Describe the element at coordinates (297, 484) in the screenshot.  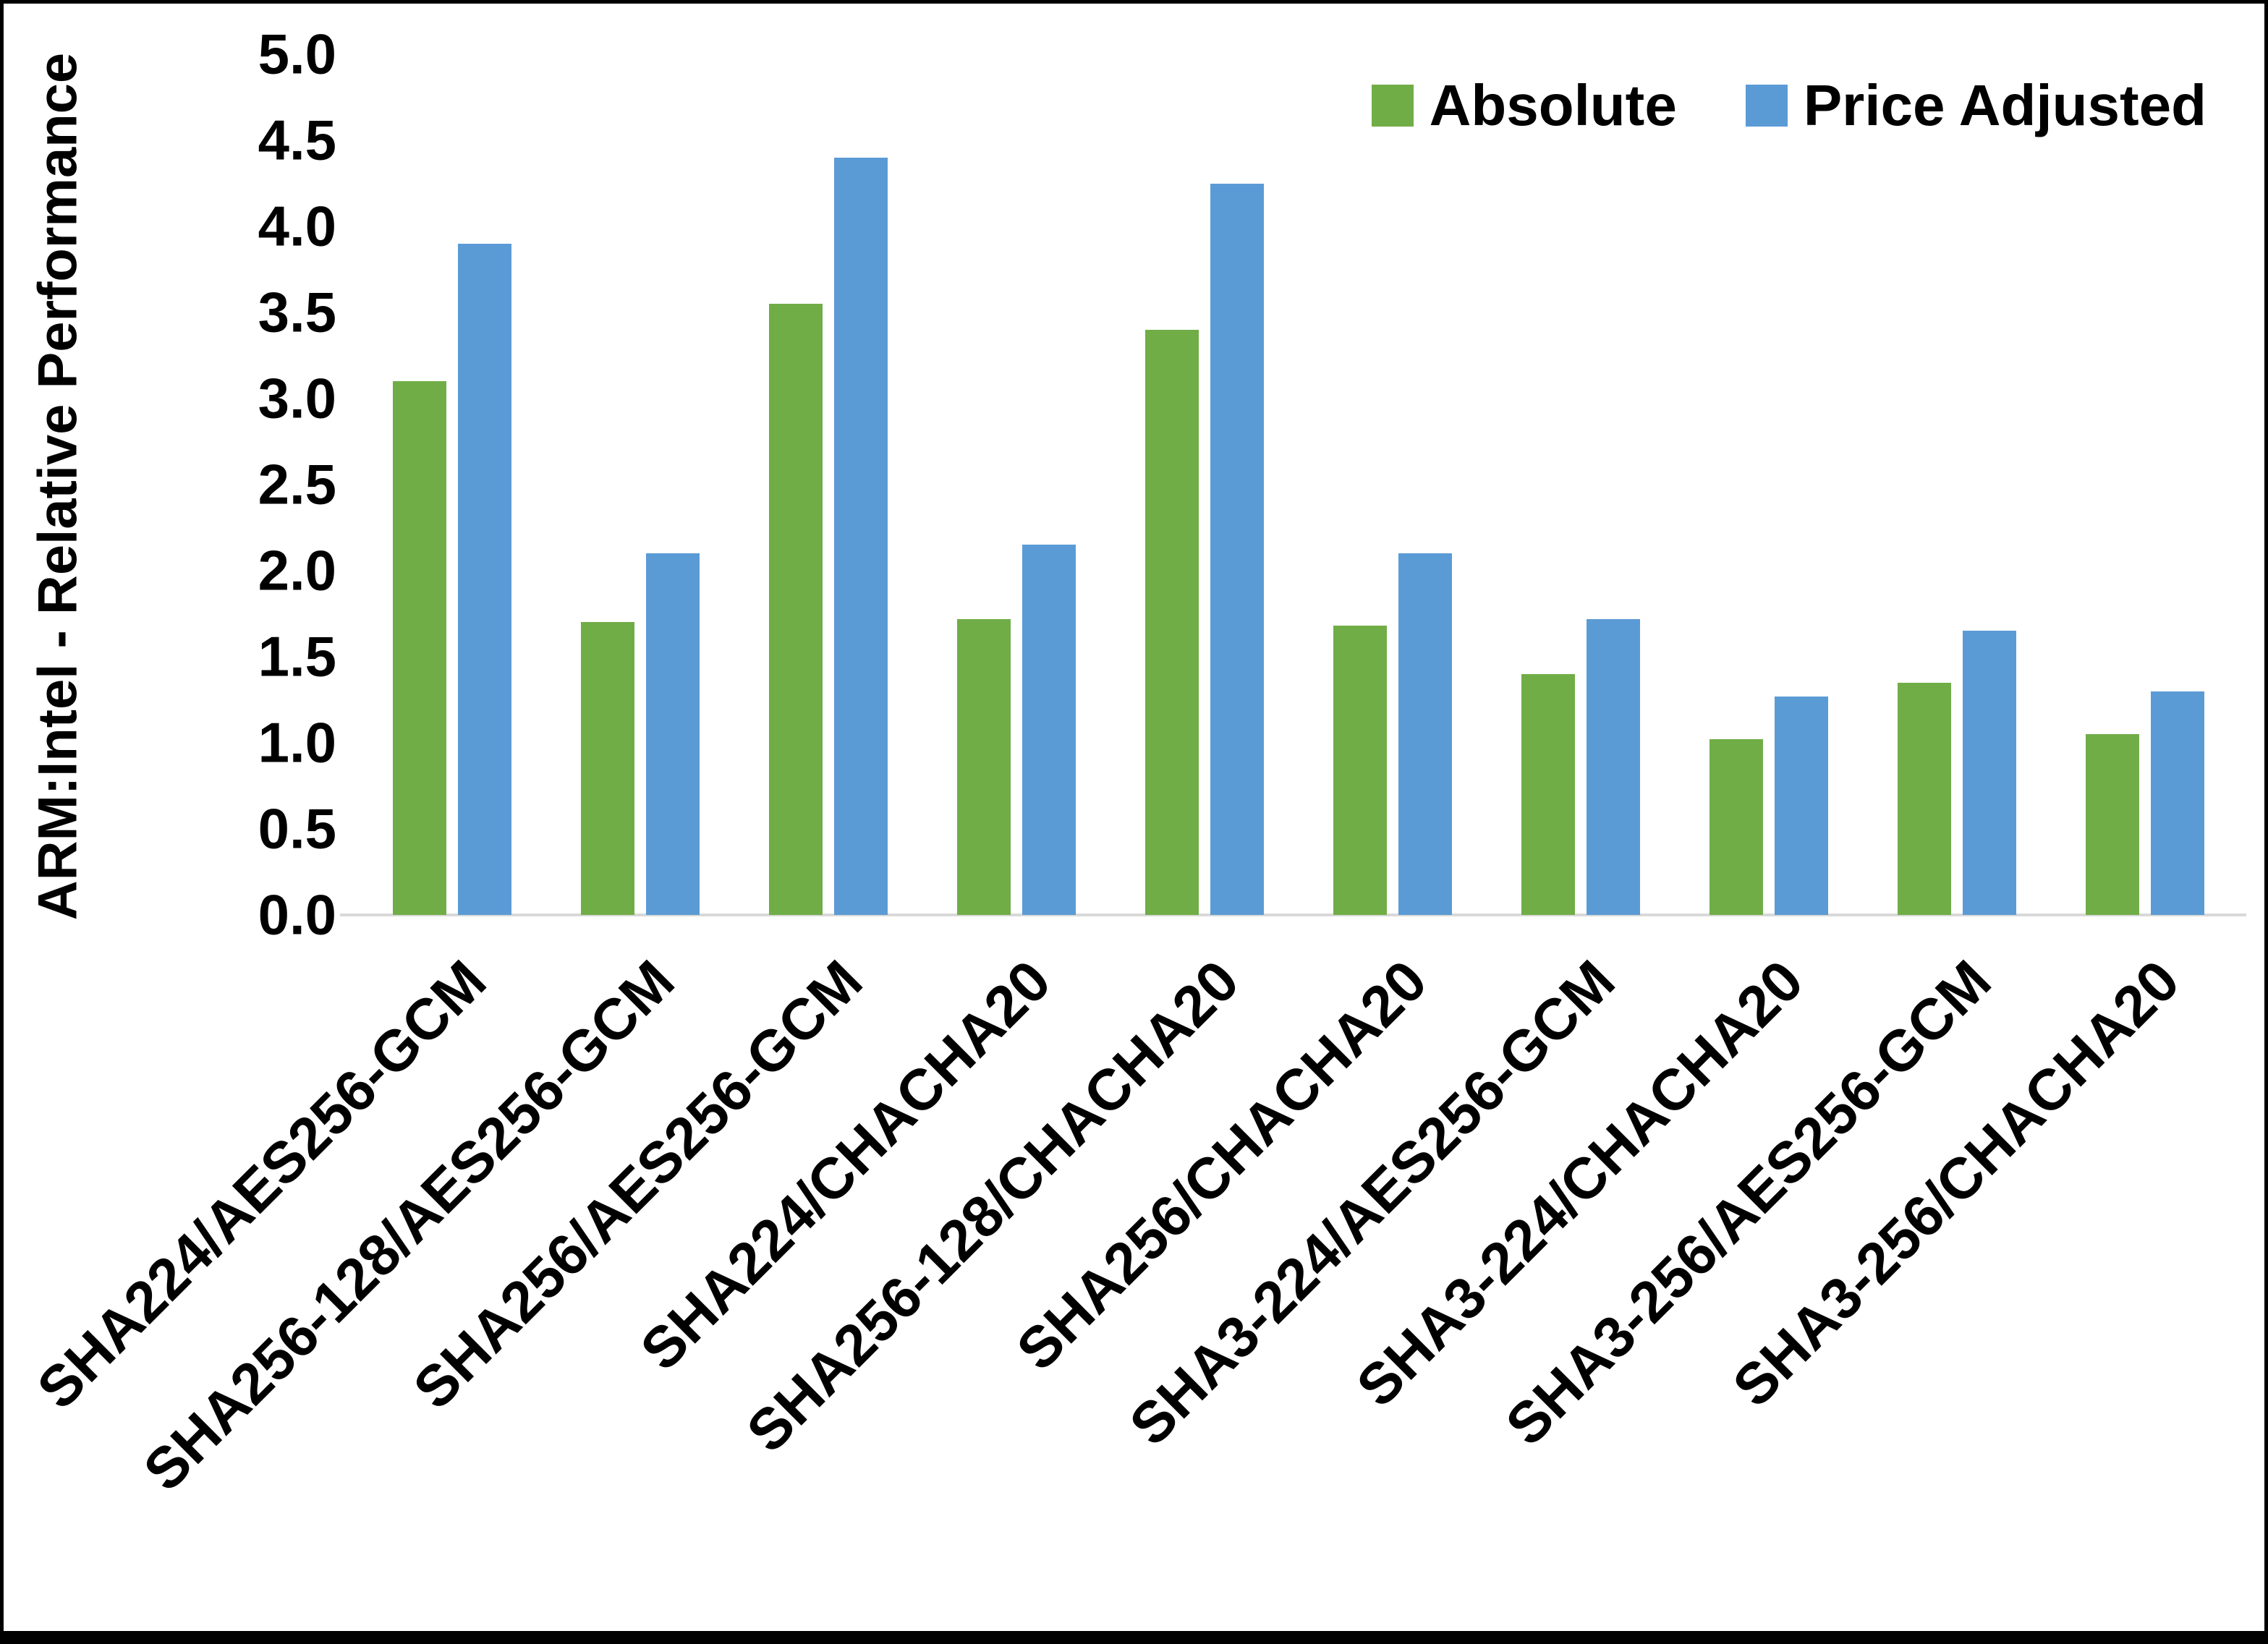
I see `y-tick-label: 2.5` at that location.